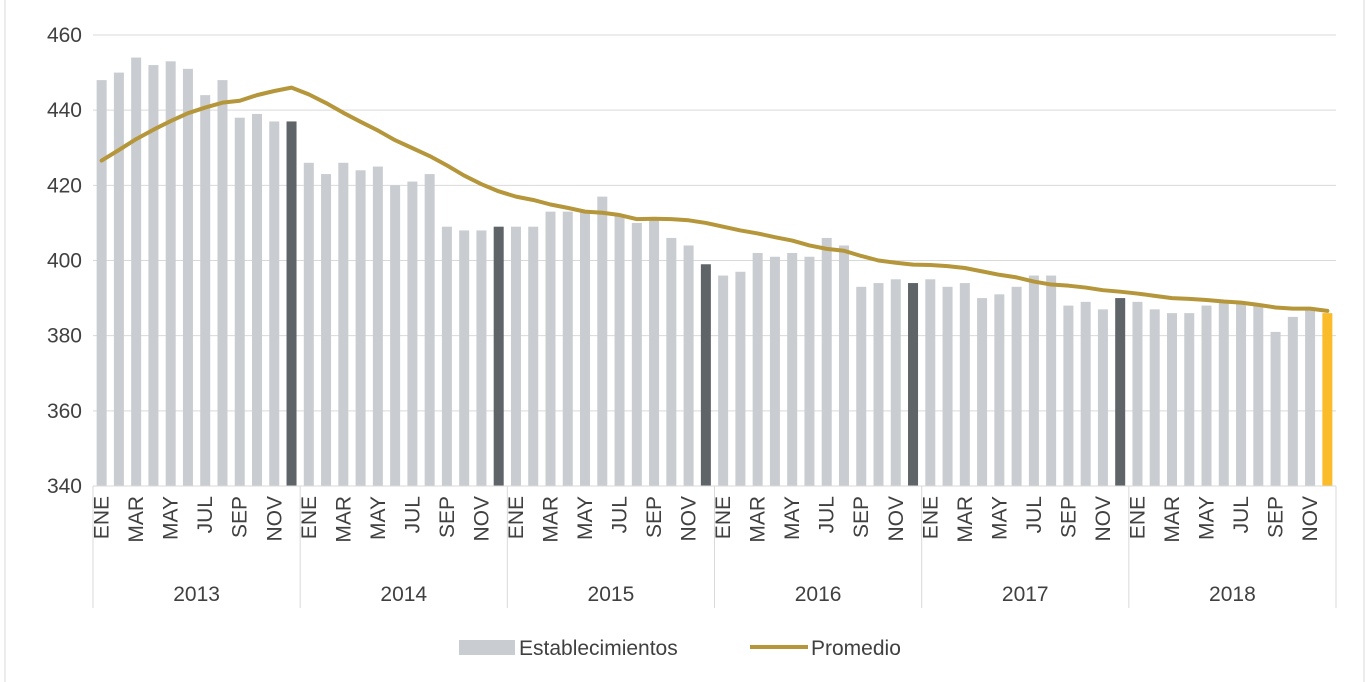 The image size is (1367, 682). Describe the element at coordinates (856, 648) in the screenshot. I see `legend-label-promedio: Promedio` at that location.